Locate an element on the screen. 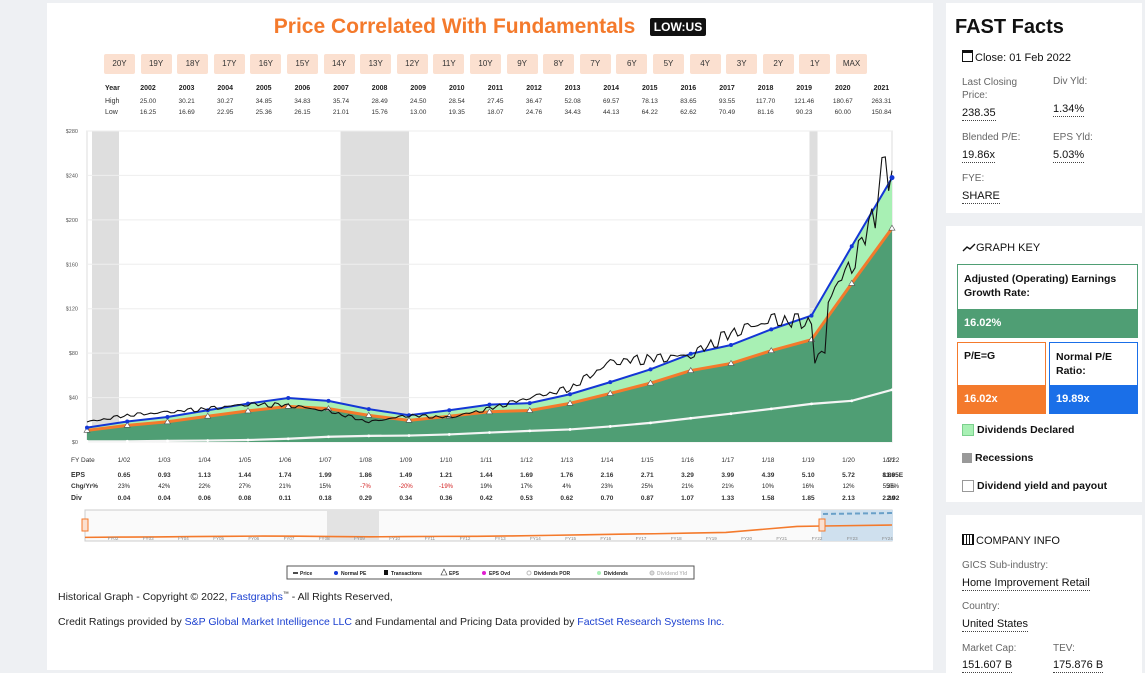  fastgraphs-link: Fastgraphs is located at coordinates (256, 597).